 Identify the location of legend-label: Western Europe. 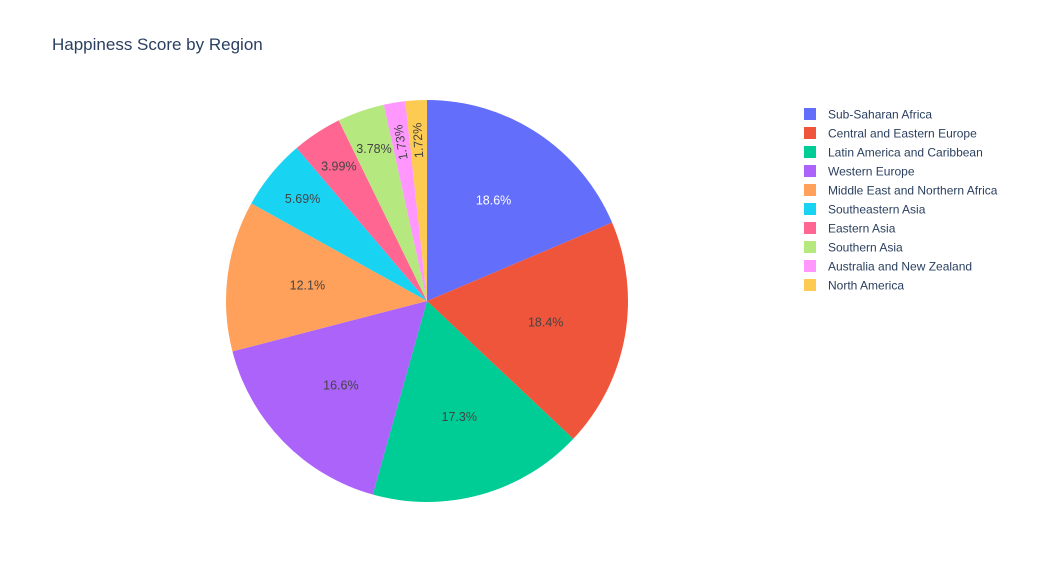
(871, 172).